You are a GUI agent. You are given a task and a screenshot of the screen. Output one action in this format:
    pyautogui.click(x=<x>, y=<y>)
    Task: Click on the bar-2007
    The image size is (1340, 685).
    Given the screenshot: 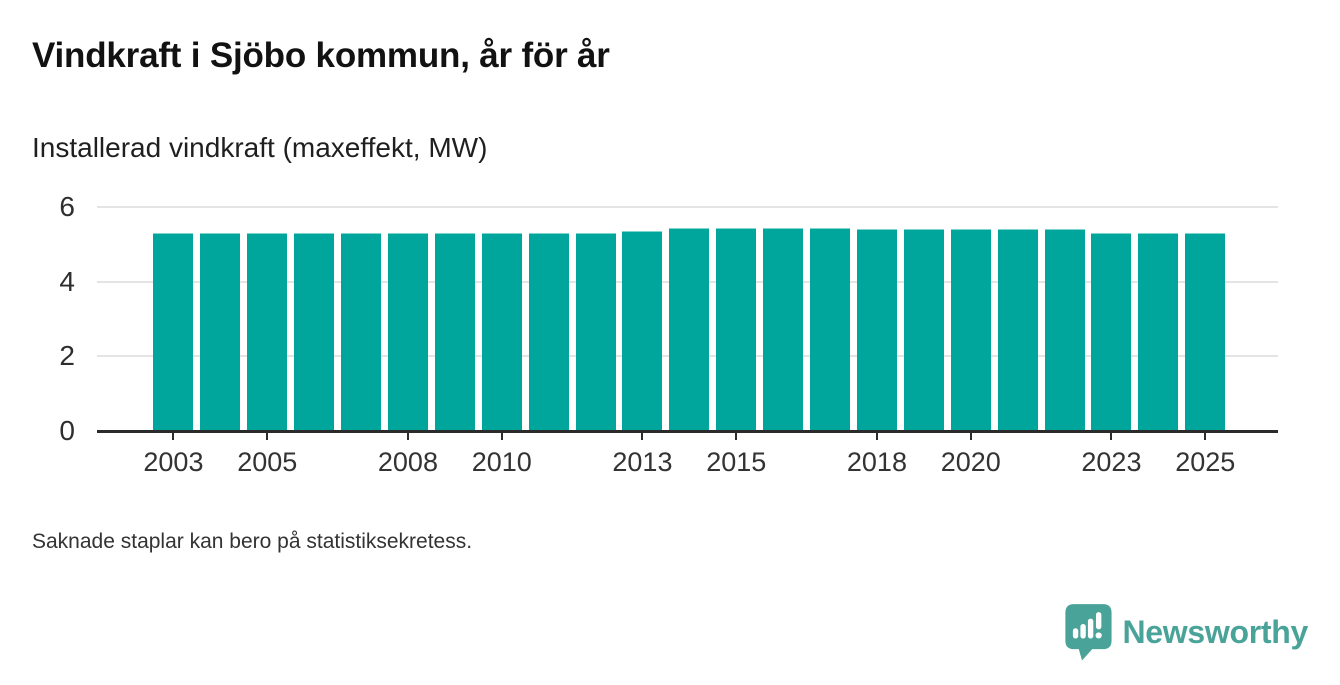 What is the action you would take?
    pyautogui.click(x=361, y=332)
    